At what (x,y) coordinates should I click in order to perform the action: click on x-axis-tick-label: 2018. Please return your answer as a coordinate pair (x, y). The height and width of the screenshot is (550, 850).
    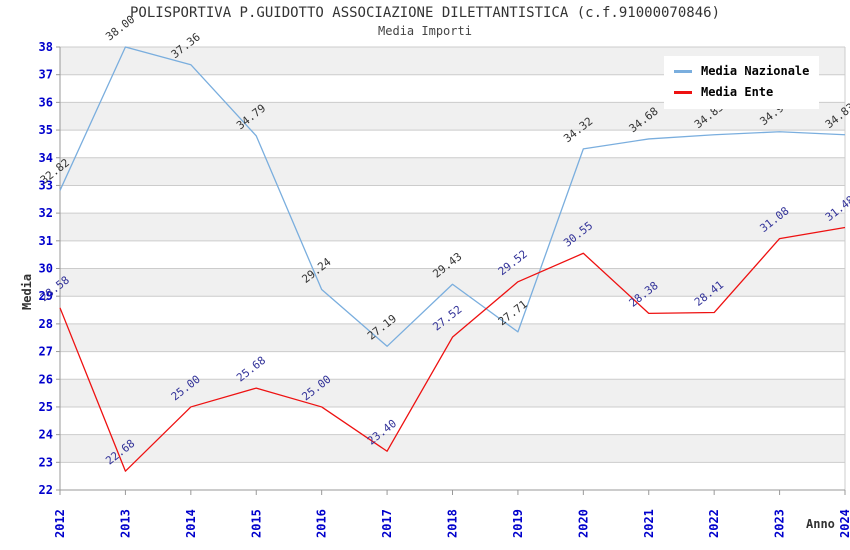
    Looking at the image, I should click on (453, 523).